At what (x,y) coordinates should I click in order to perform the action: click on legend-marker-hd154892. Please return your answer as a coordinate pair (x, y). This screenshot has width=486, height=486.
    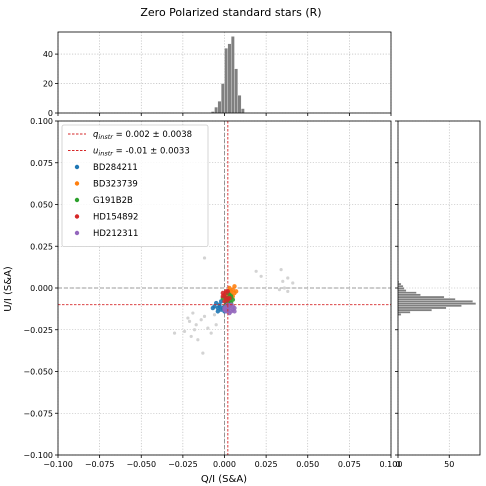
    Looking at the image, I should click on (77, 216).